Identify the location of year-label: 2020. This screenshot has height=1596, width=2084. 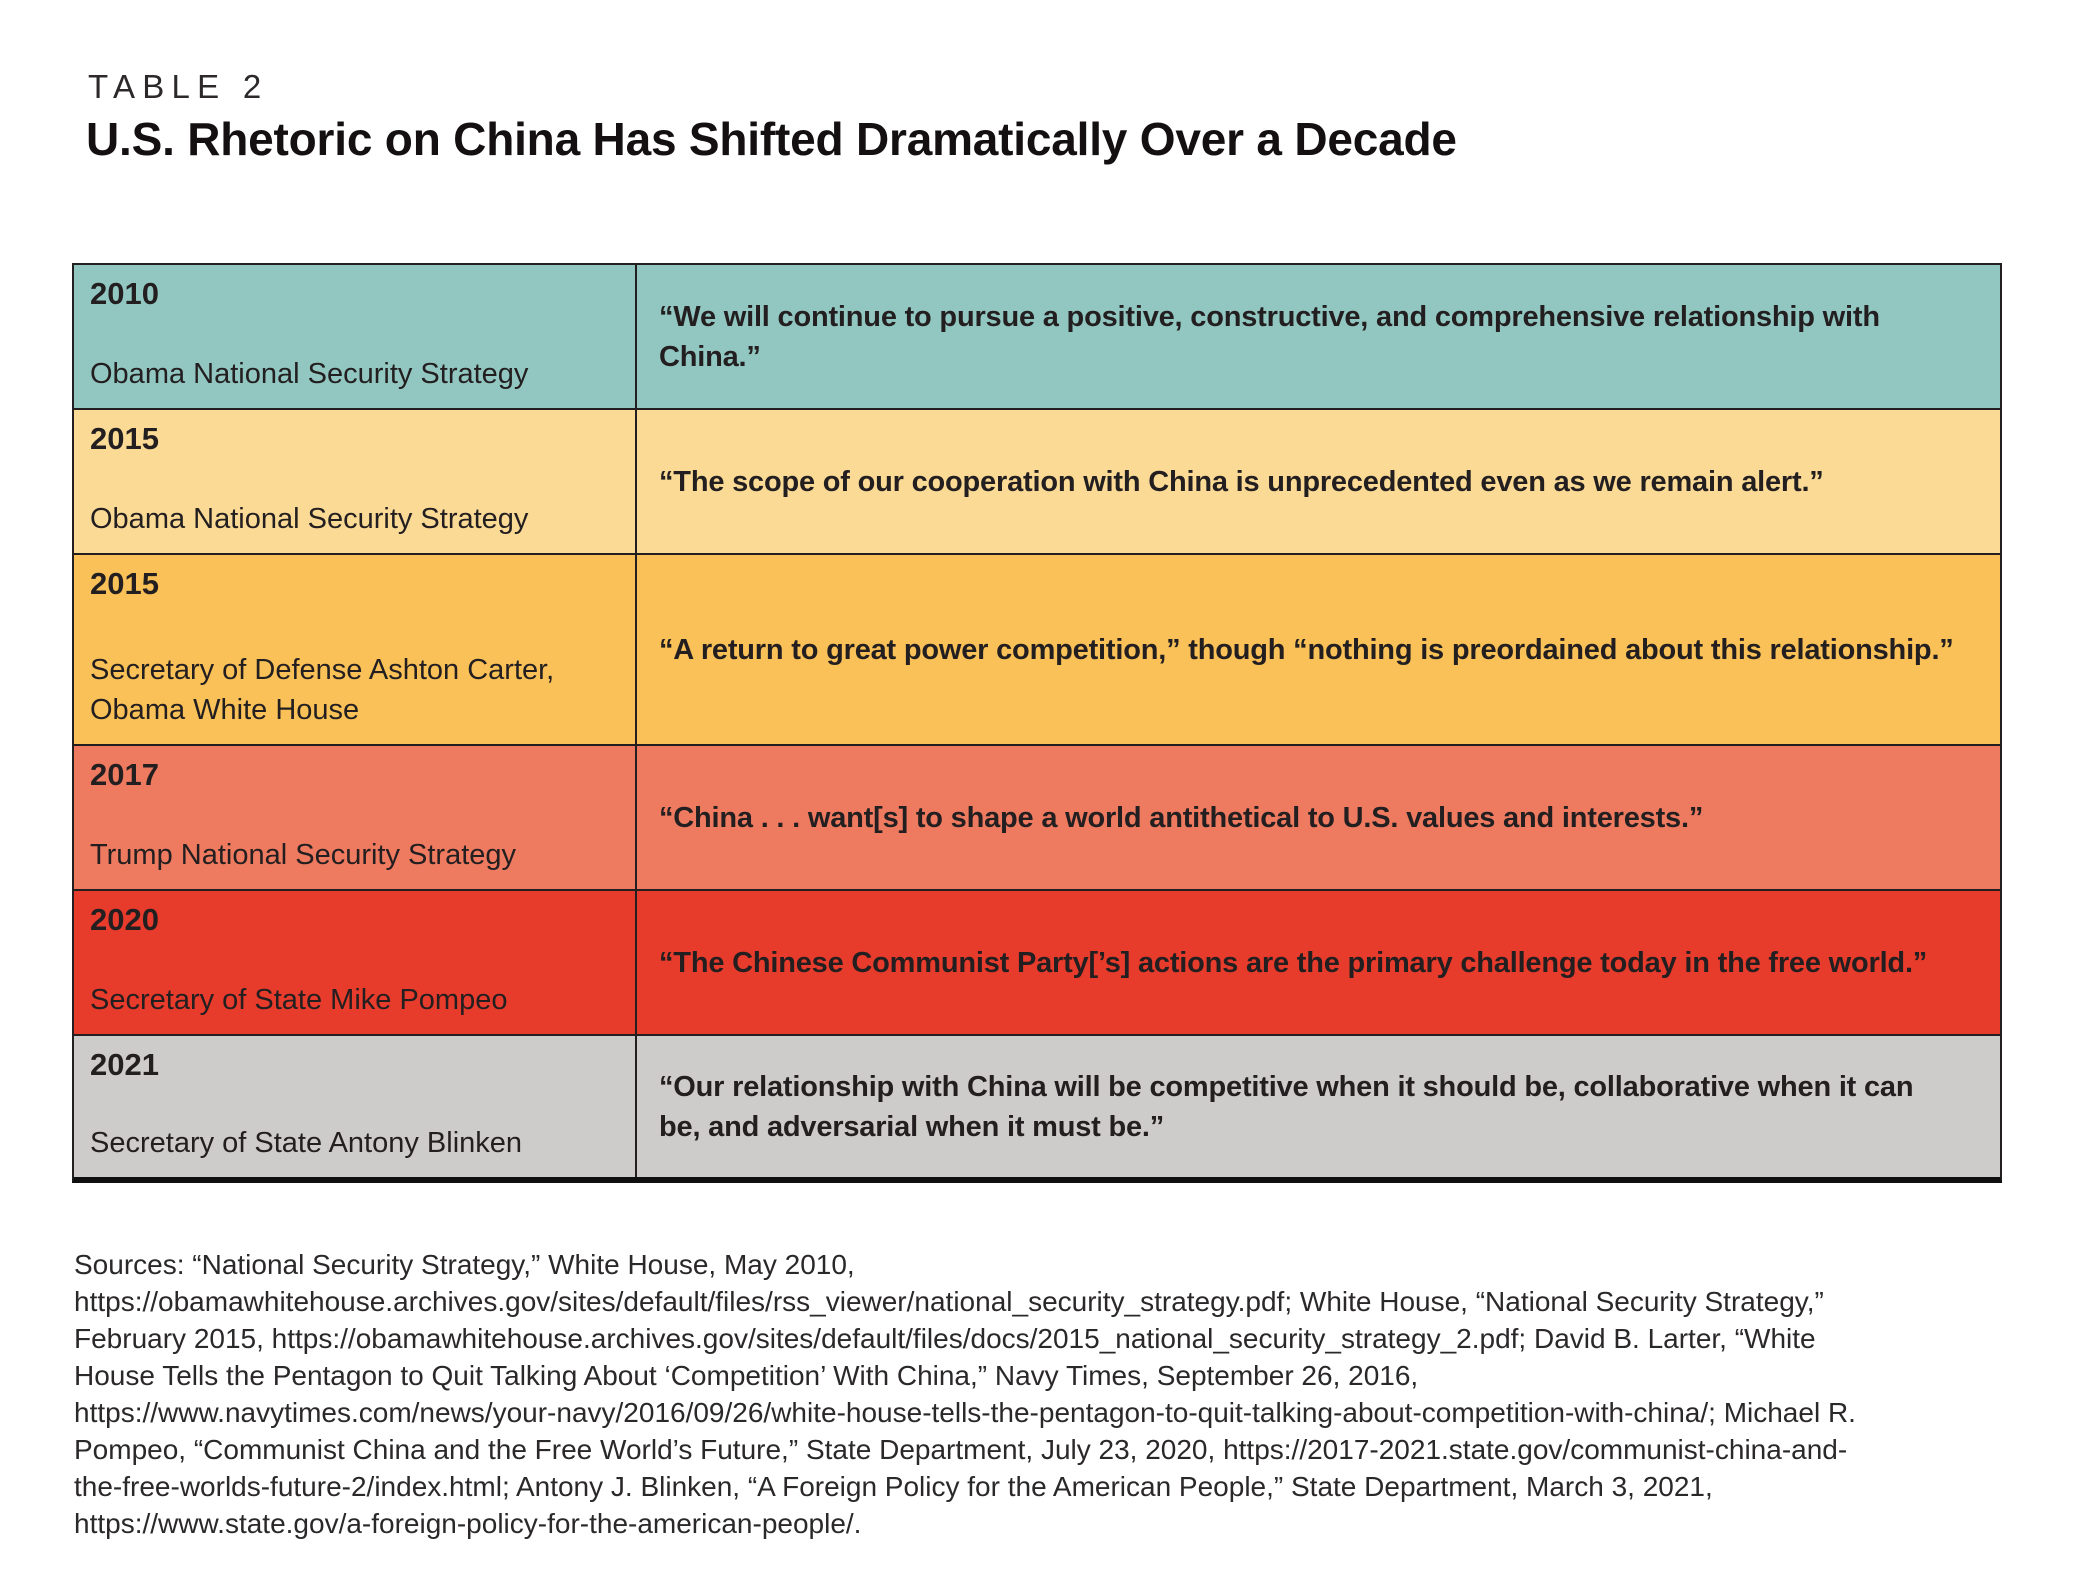
(124, 919).